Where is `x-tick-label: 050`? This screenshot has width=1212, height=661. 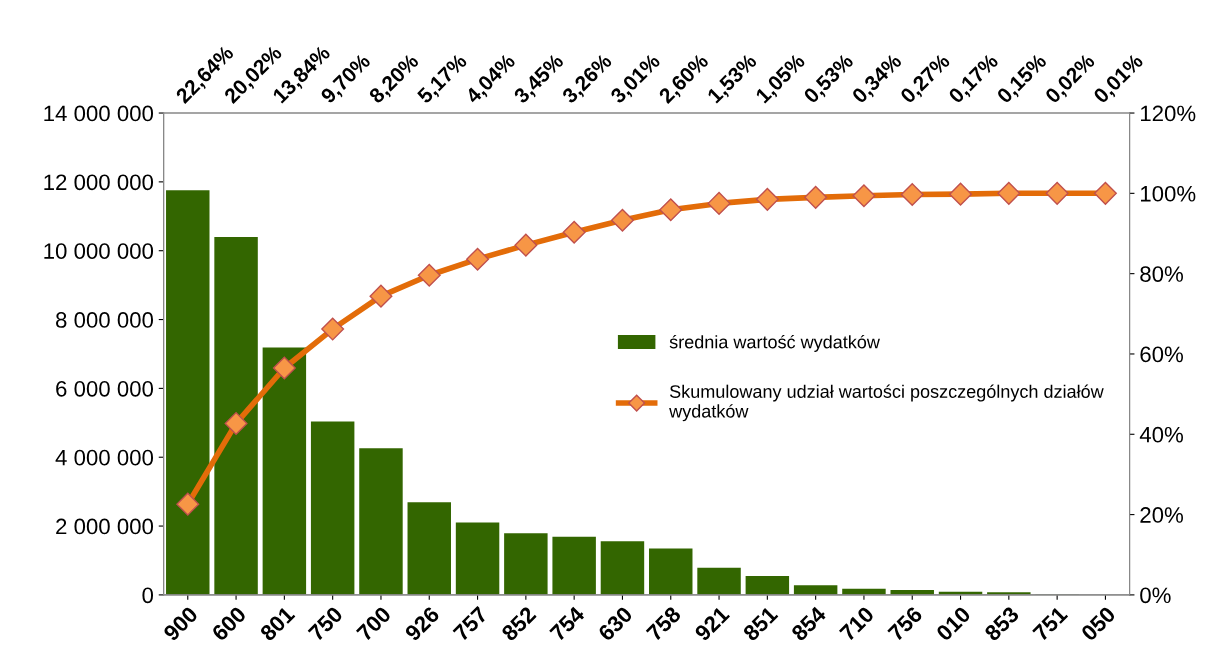
x-tick-label: 050 is located at coordinates (1098, 623).